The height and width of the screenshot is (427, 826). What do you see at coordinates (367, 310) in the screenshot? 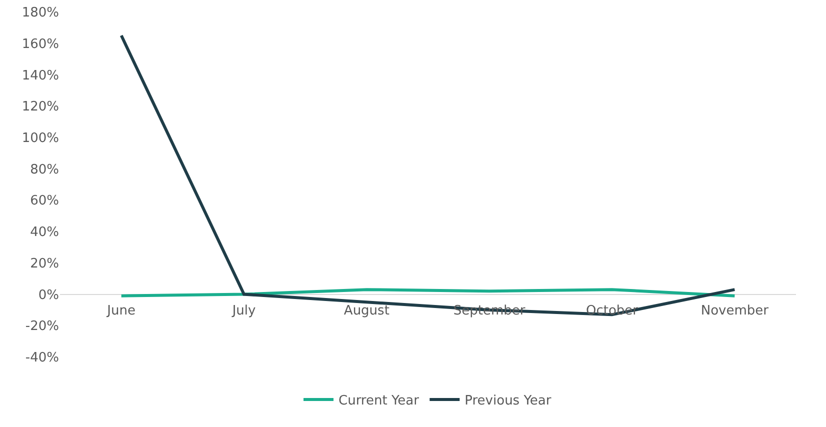
I see `x-tick-label: August` at bounding box center [367, 310].